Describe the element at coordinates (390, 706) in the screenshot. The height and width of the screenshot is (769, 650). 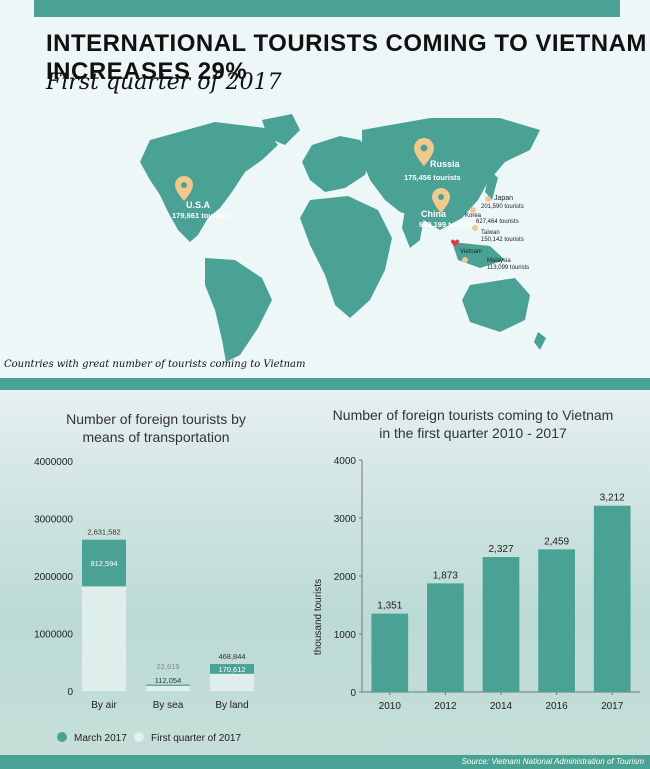
I see `chart2-category-0: 2010` at that location.